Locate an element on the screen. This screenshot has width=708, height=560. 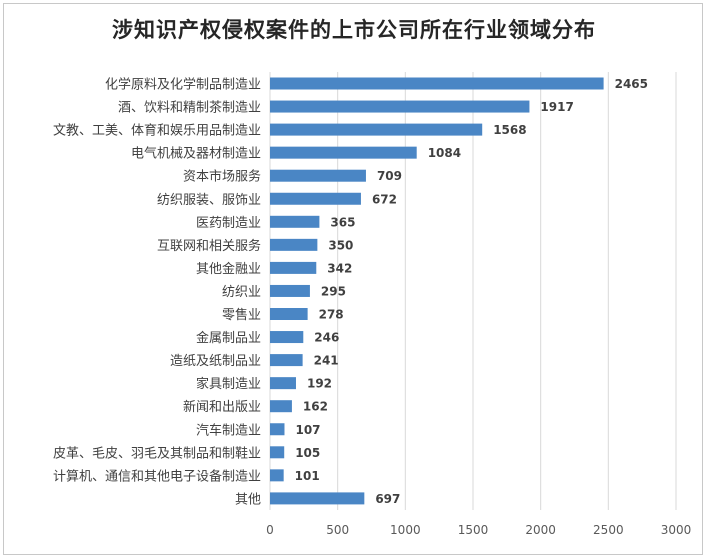
category-label: 造纸及纸制品业 is located at coordinates (215, 361).